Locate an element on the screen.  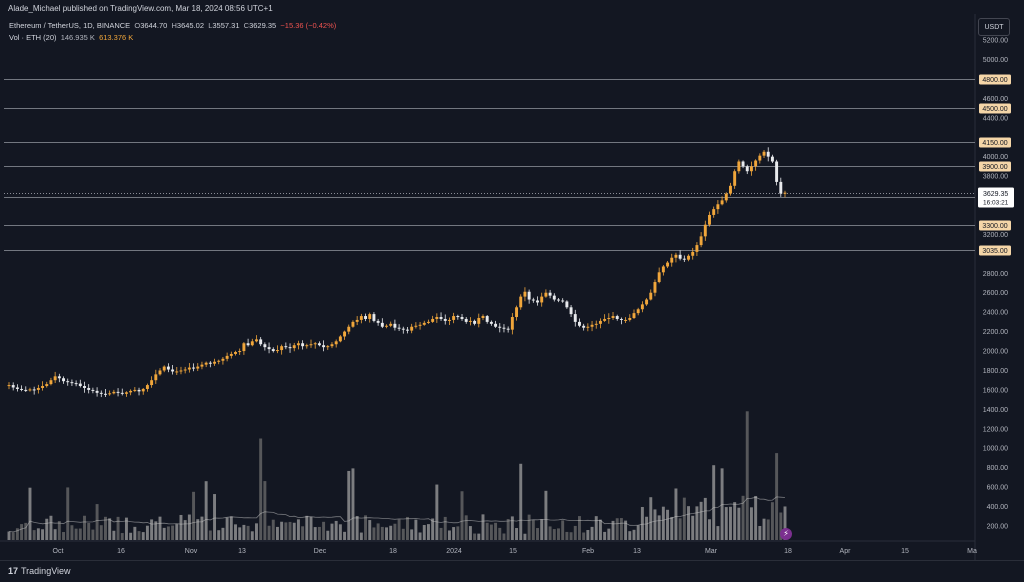
footer-brand: TradingView is located at coordinates (46, 571).